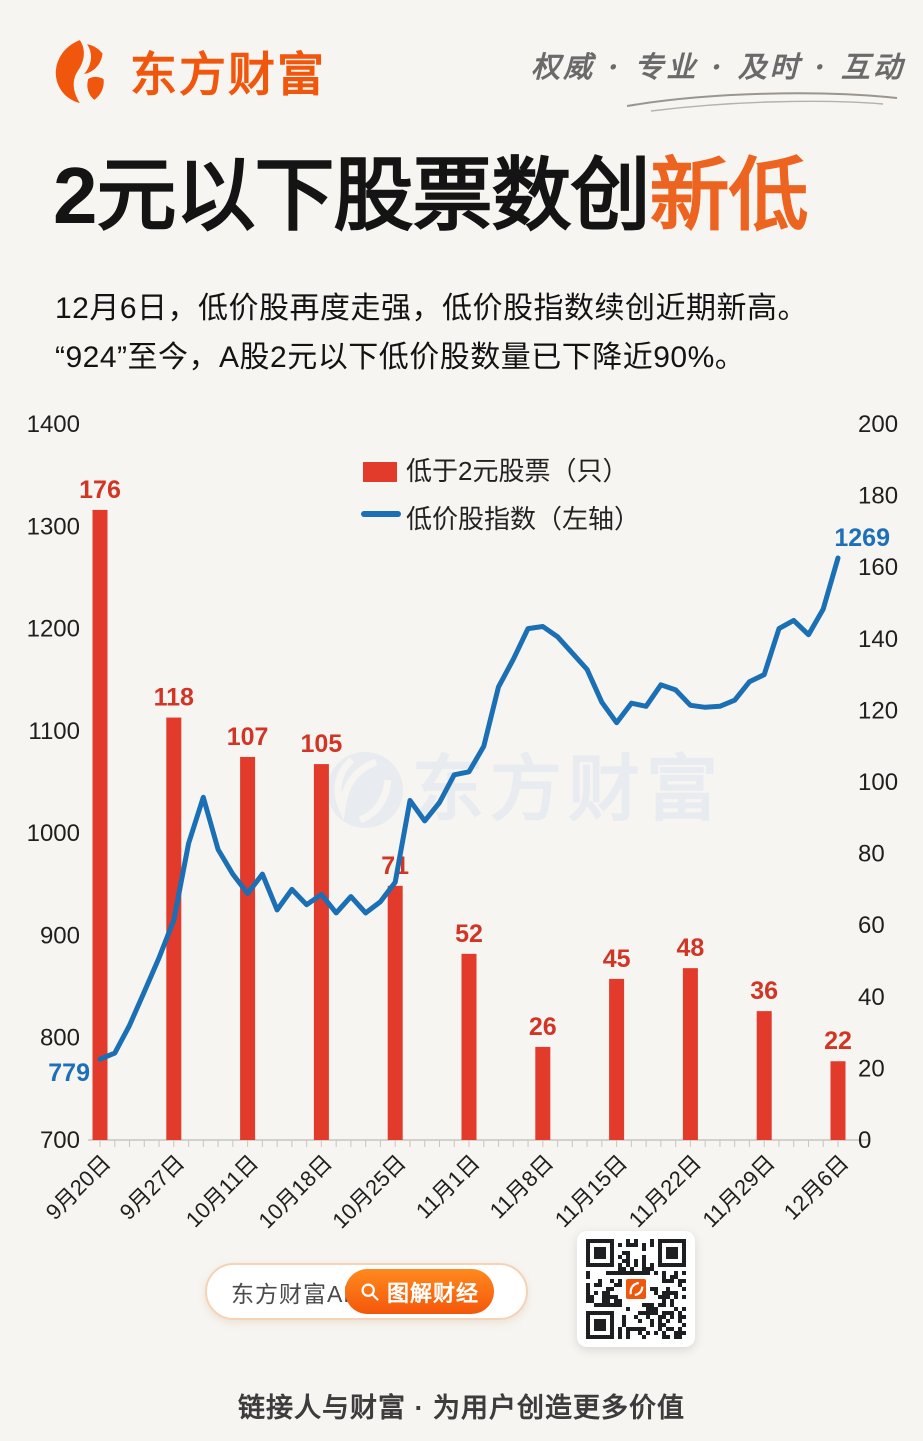  I want to click on left-axis-label: 1200, so click(53, 629).